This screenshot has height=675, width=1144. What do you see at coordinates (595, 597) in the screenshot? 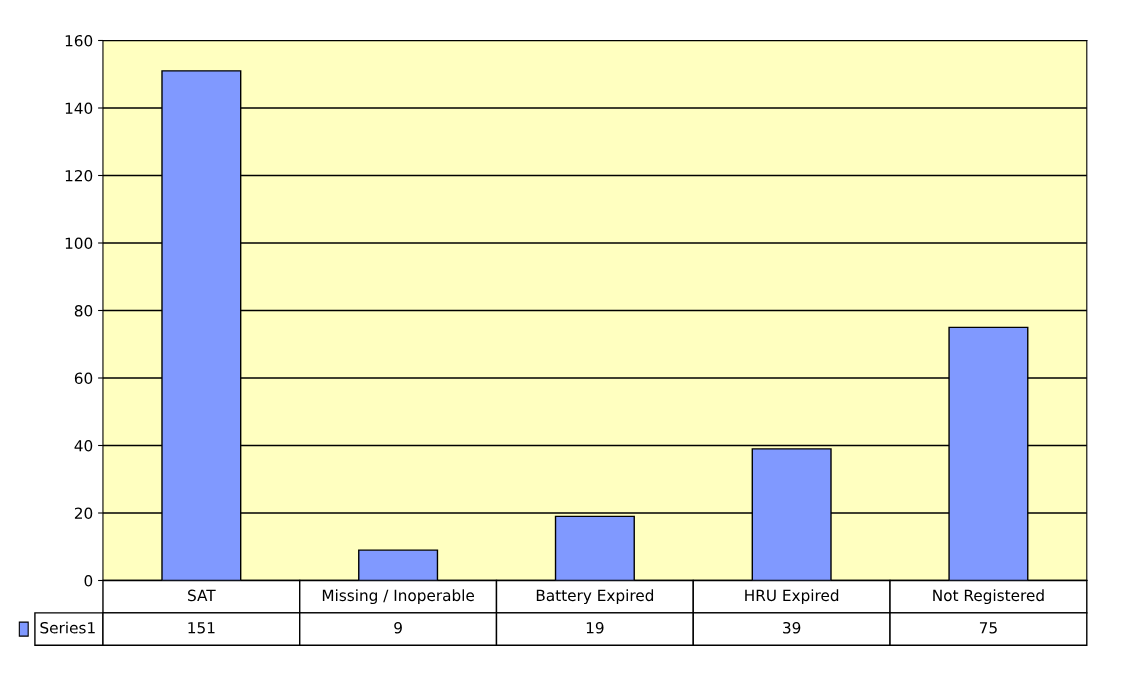
I see `x-tick-label: Battery Expired` at bounding box center [595, 597].